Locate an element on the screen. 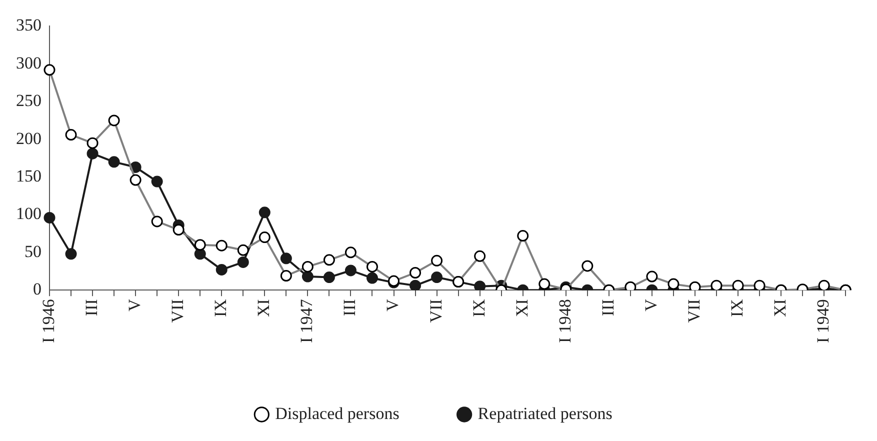 The image size is (877, 441). x-tick-label: I 1947 is located at coordinates (306, 321).